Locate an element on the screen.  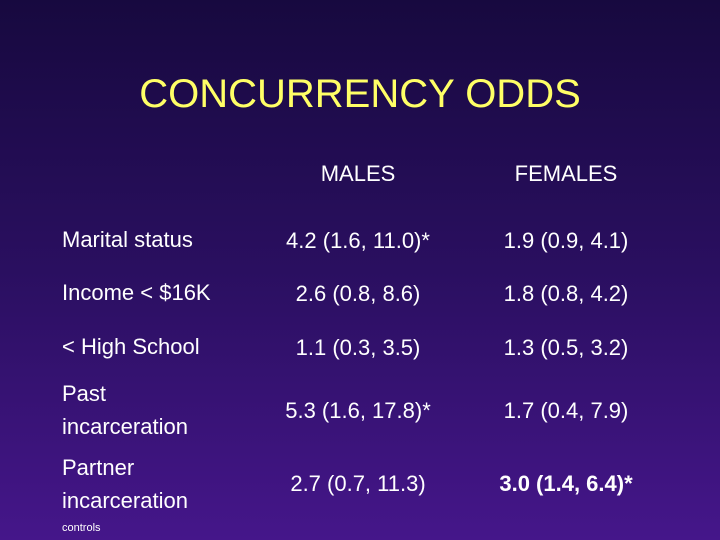
row-label: Past incarceration is located at coordinates (125, 410).